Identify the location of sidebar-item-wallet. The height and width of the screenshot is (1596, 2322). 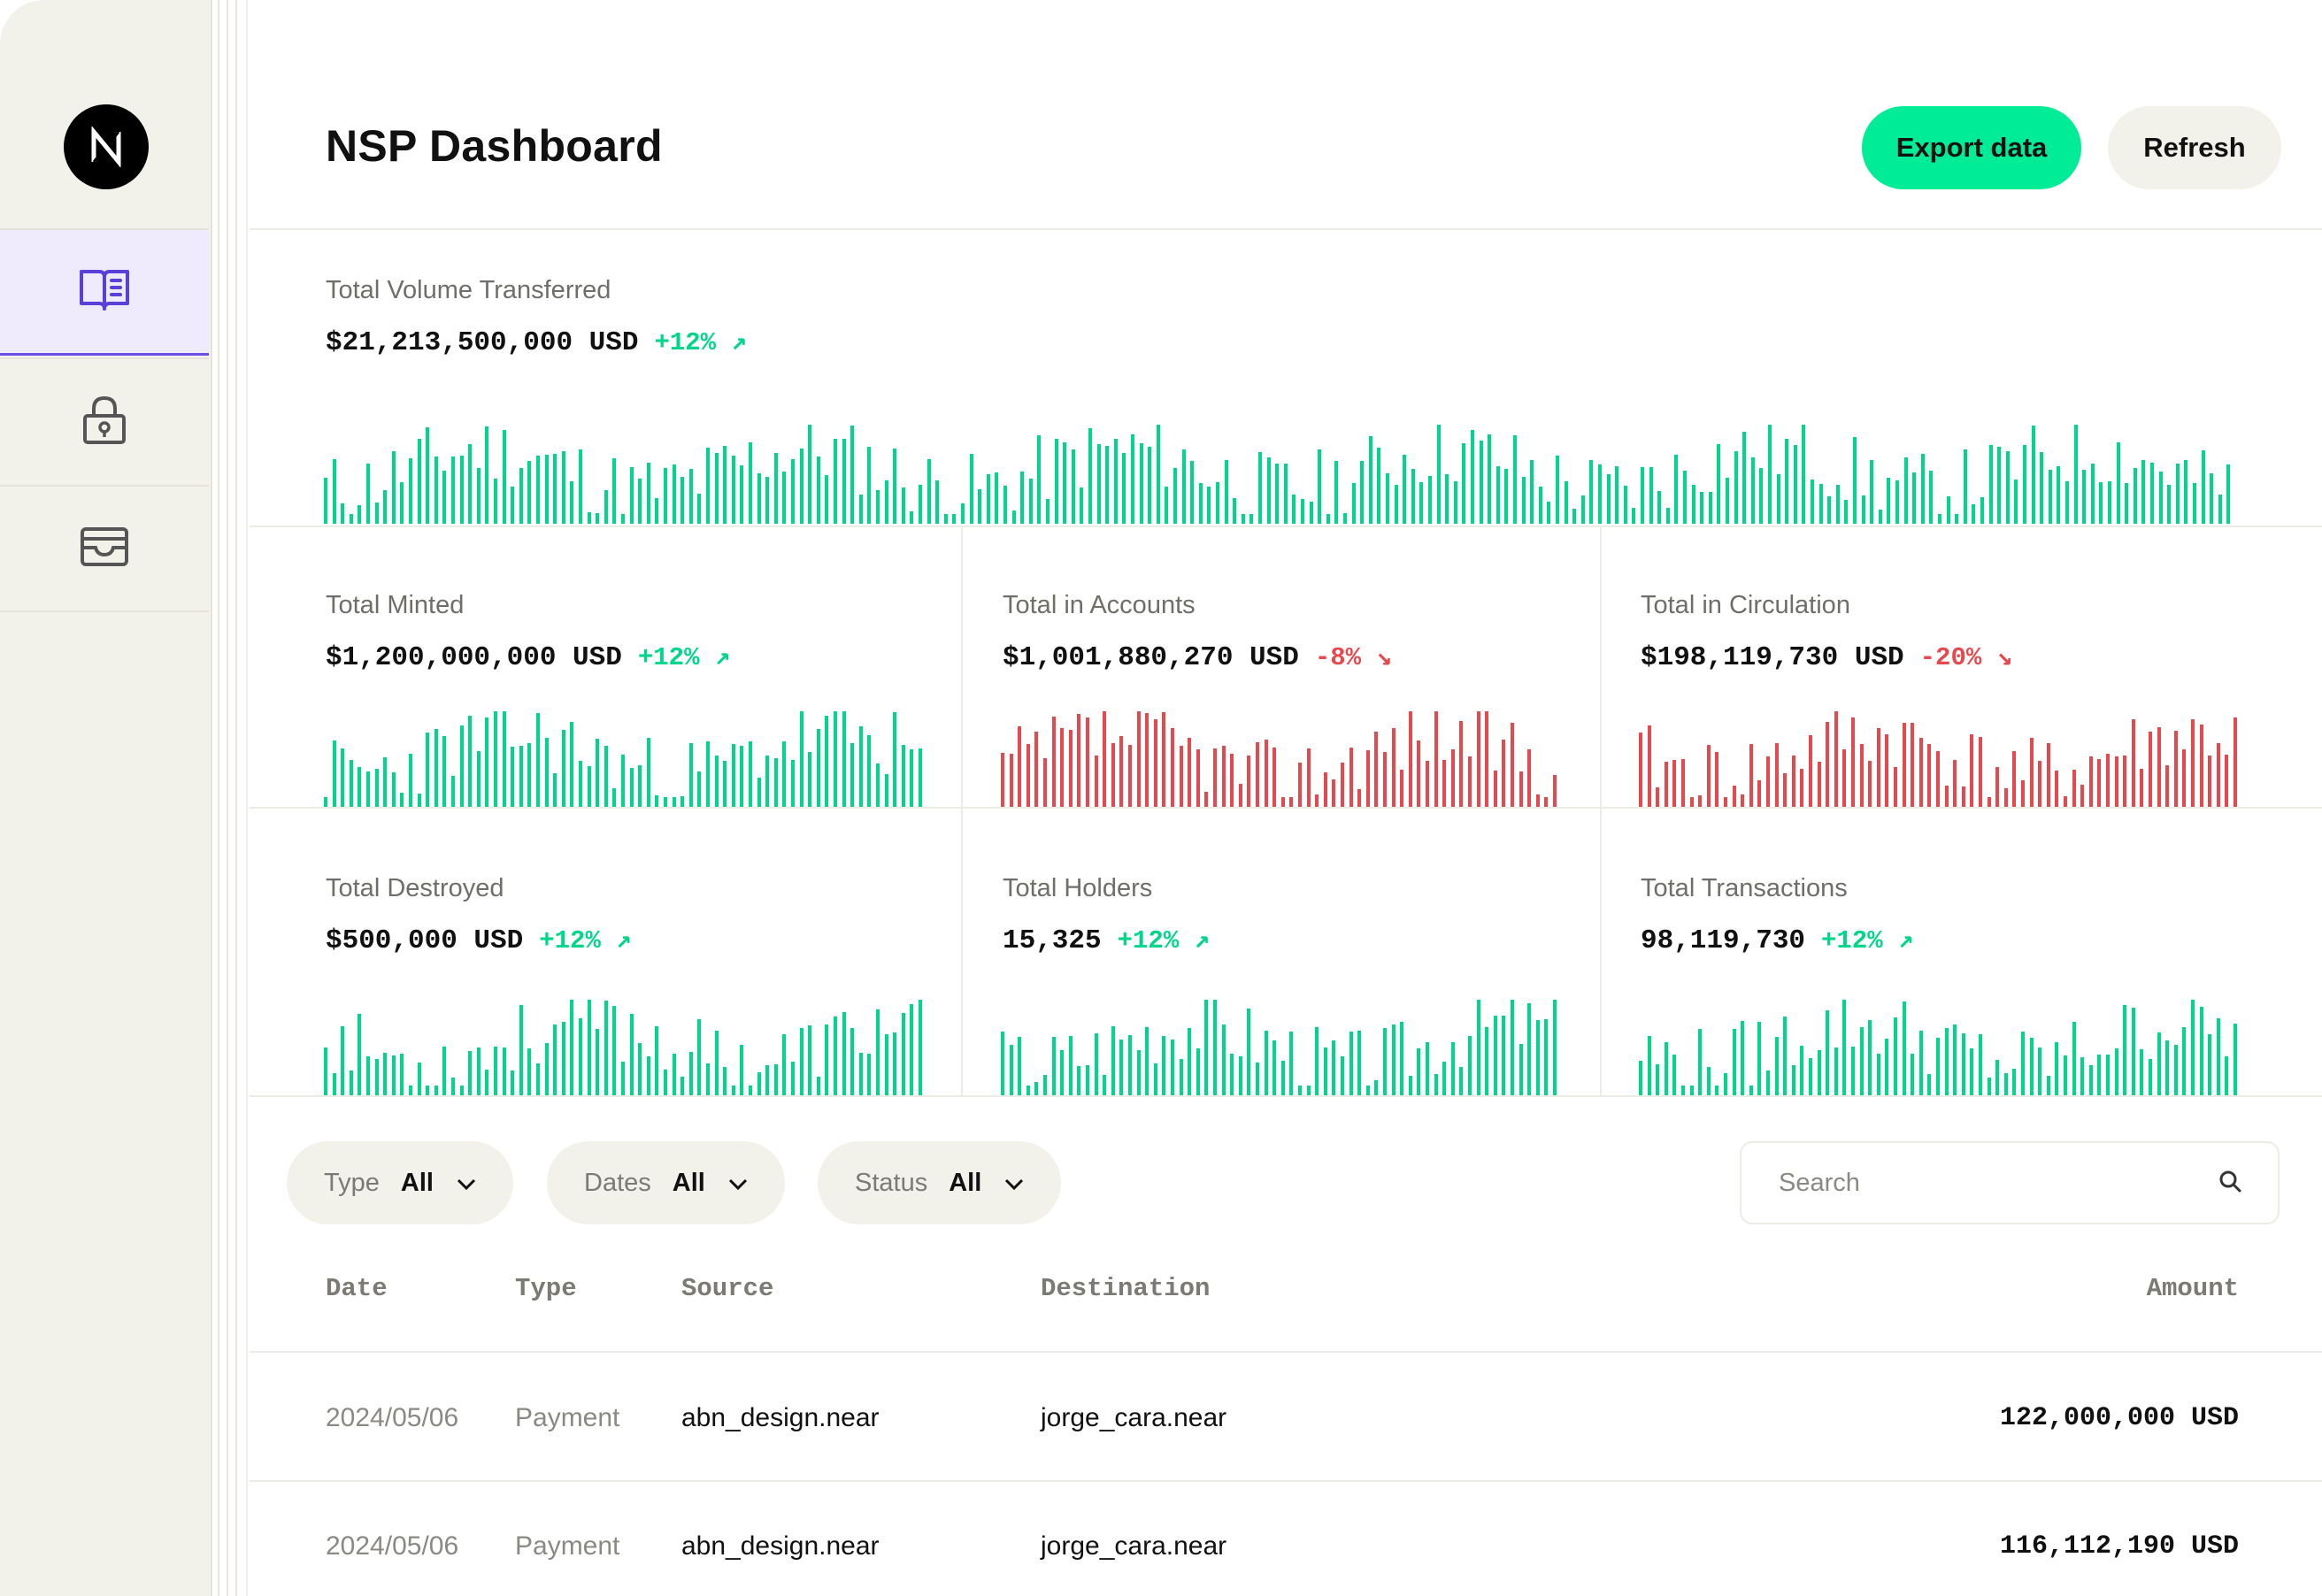
(105, 548).